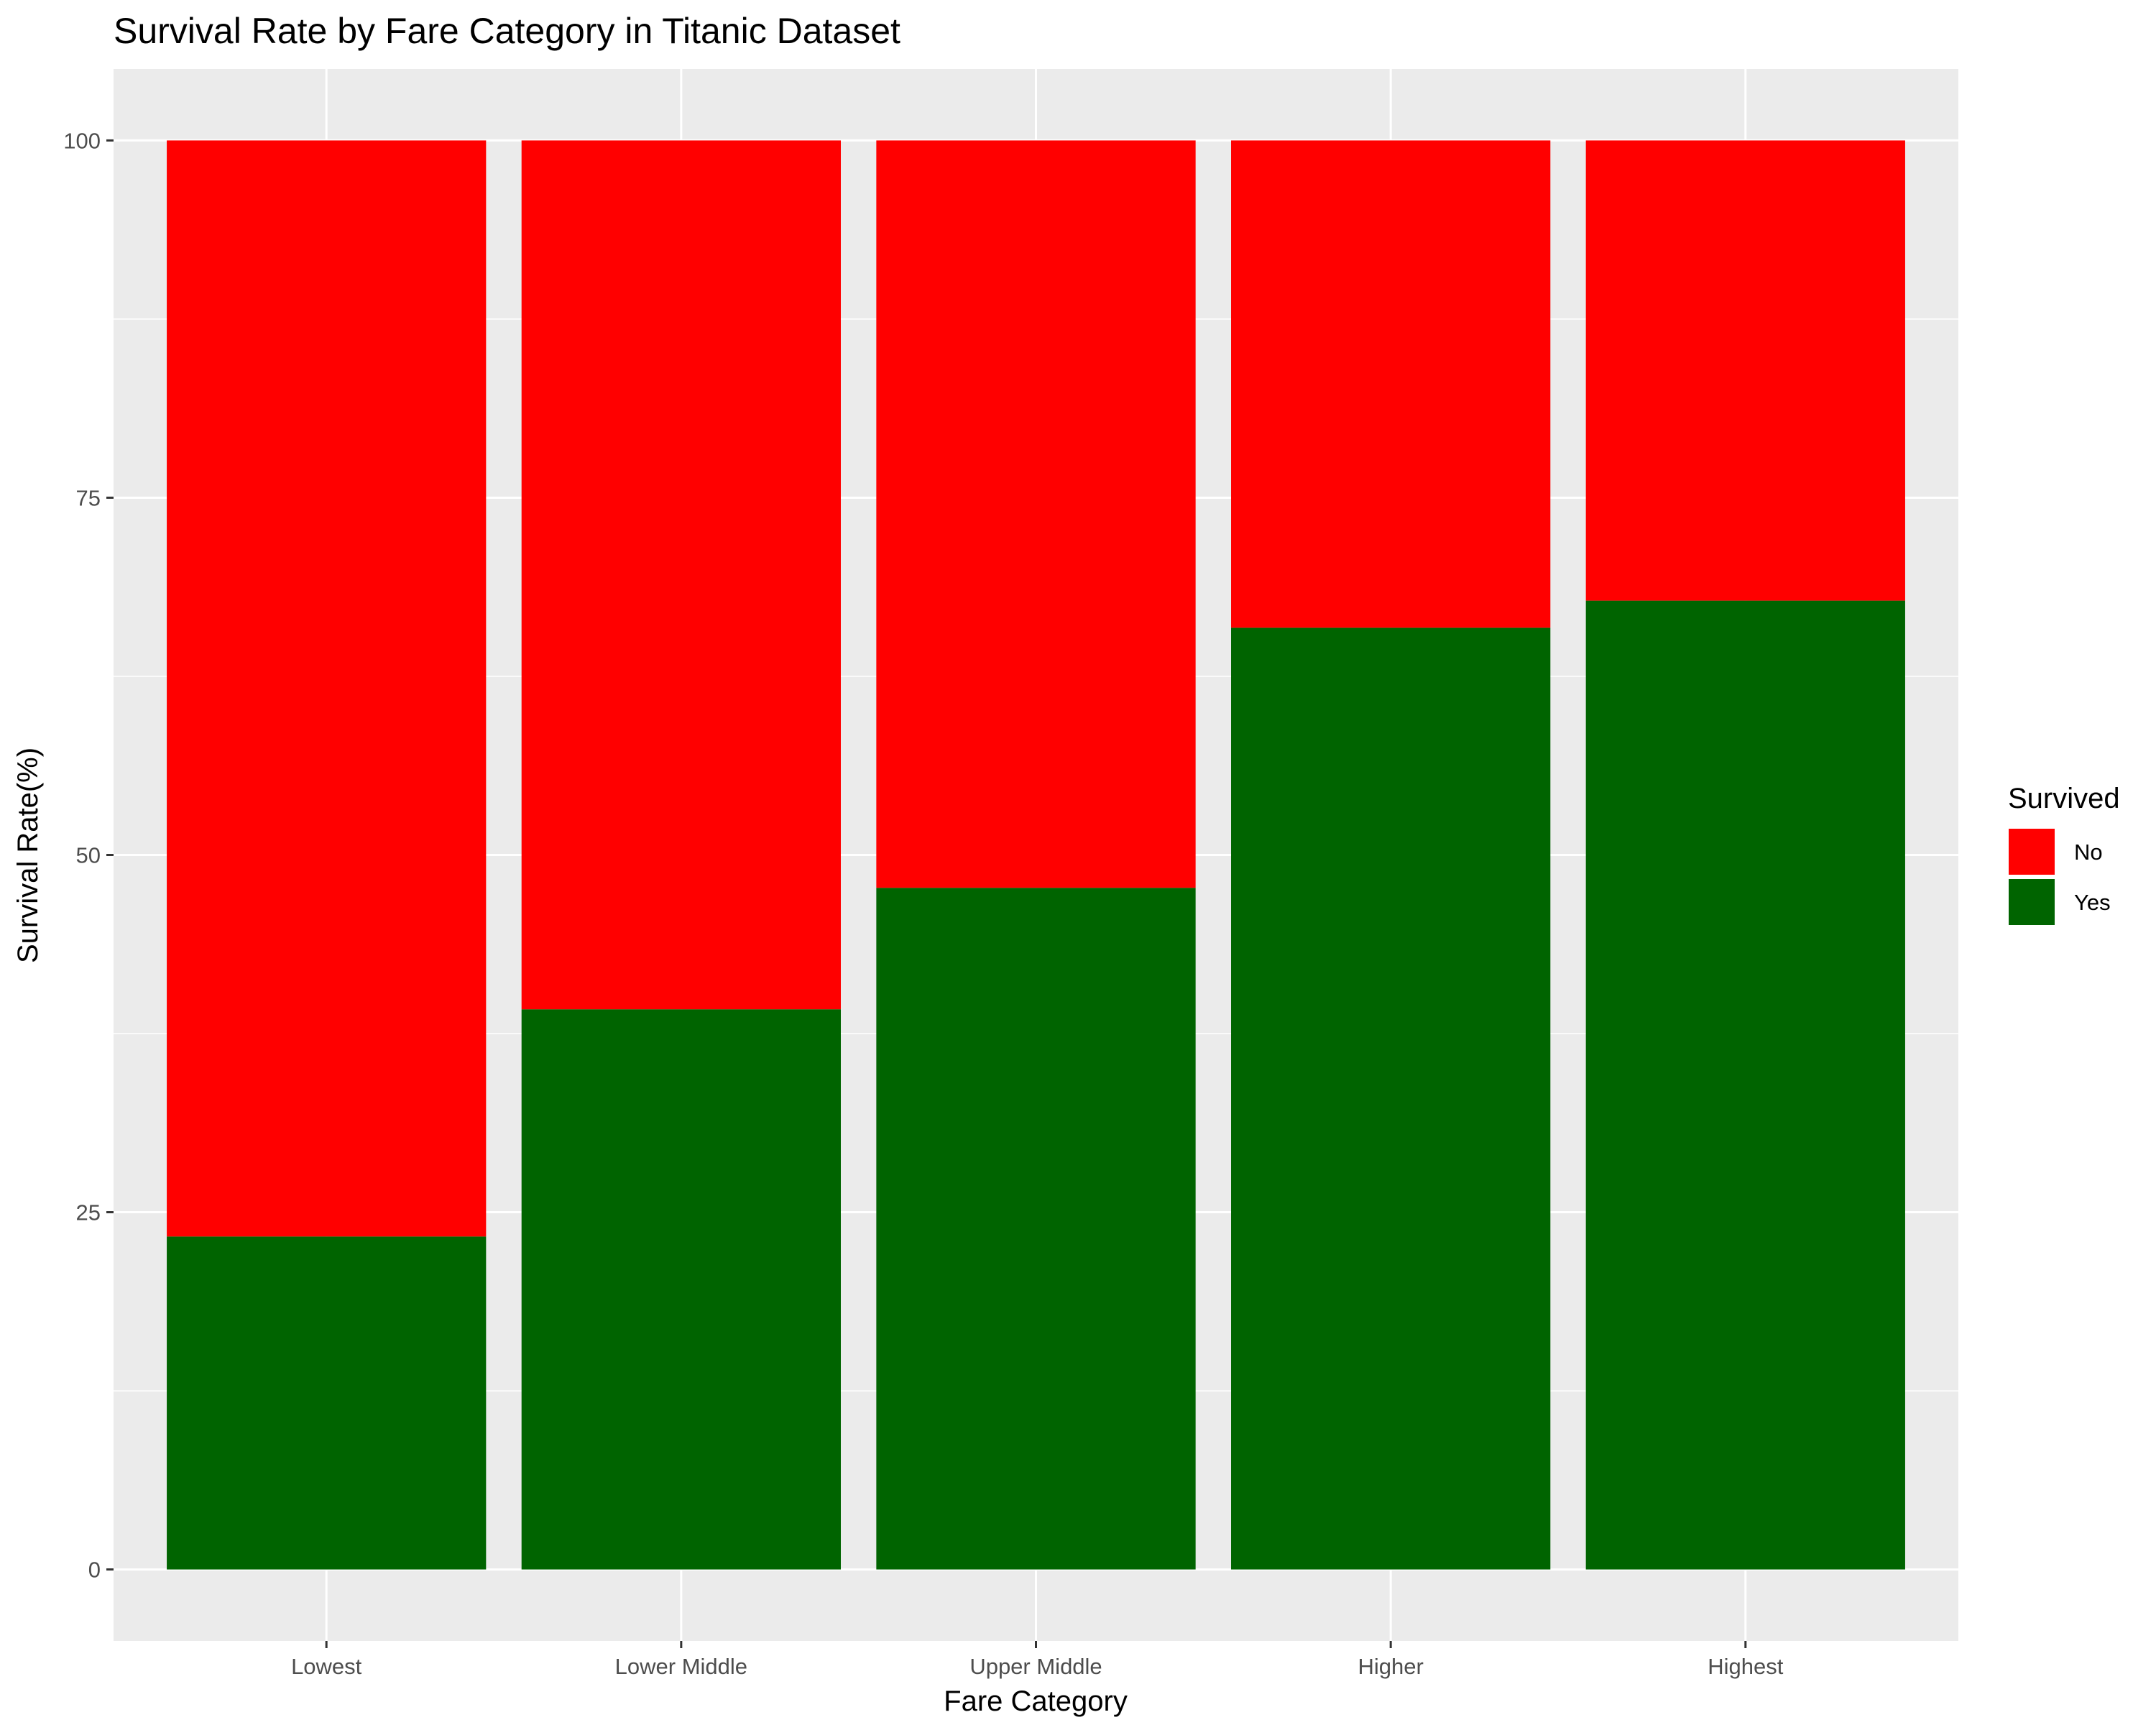  I want to click on y-axis: 0 25 50 75 100, so click(88, 855).